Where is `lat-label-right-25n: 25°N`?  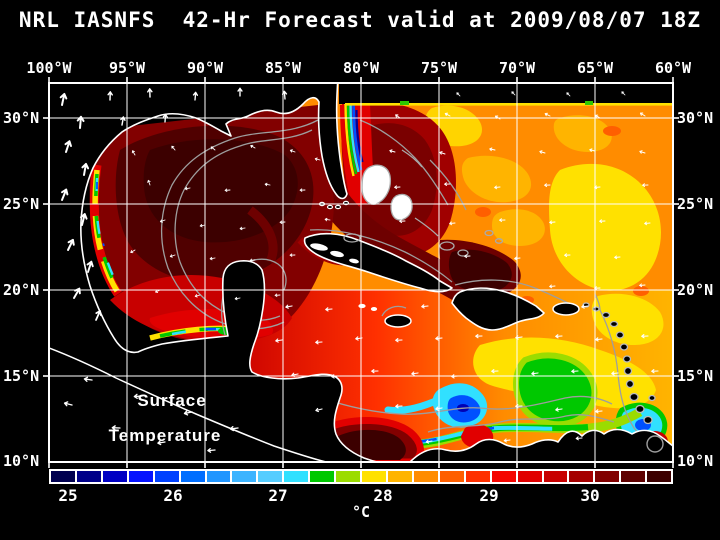
lat-label-right-25n: 25°N is located at coordinates (695, 204).